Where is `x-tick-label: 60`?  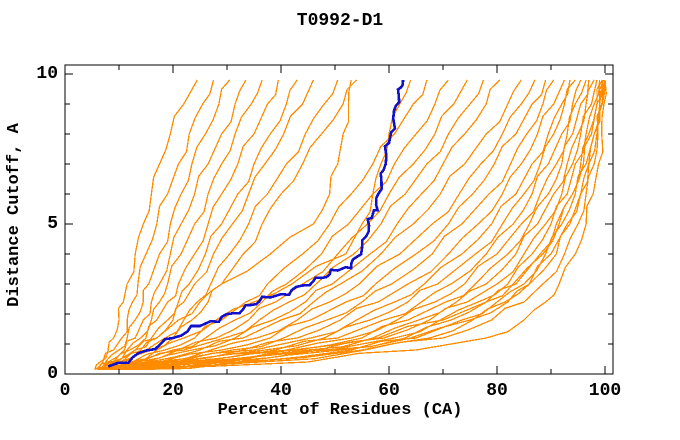
x-tick-label: 60 is located at coordinates (389, 391).